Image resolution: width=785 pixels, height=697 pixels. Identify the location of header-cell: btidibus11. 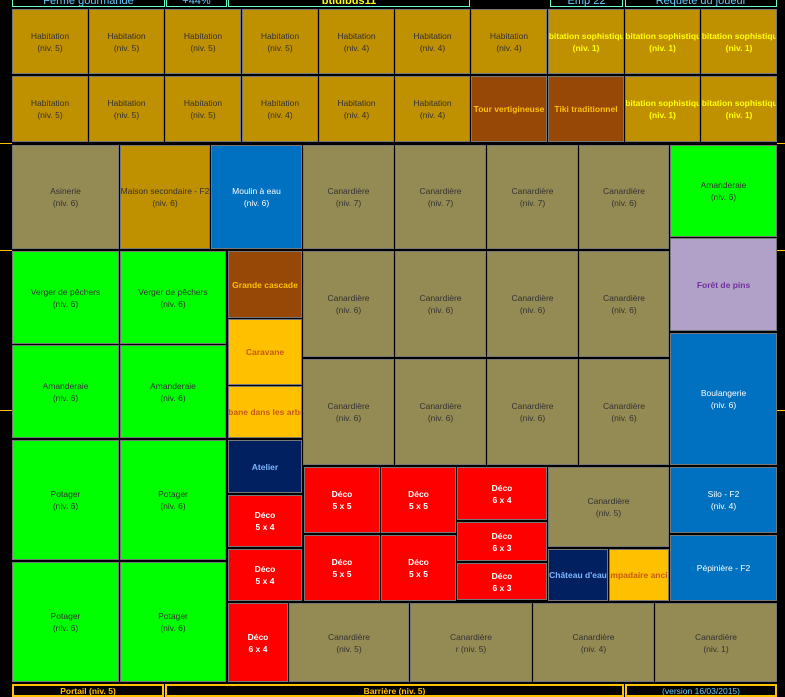
(349, 3).